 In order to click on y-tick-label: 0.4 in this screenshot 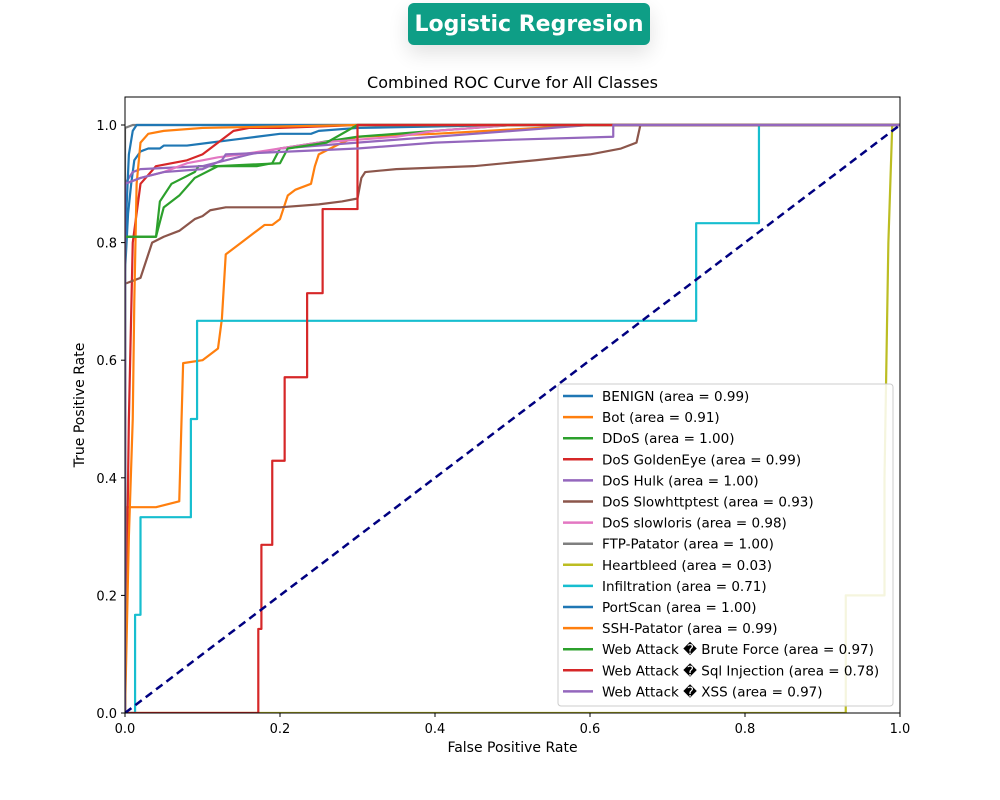, I will do `click(106, 479)`.